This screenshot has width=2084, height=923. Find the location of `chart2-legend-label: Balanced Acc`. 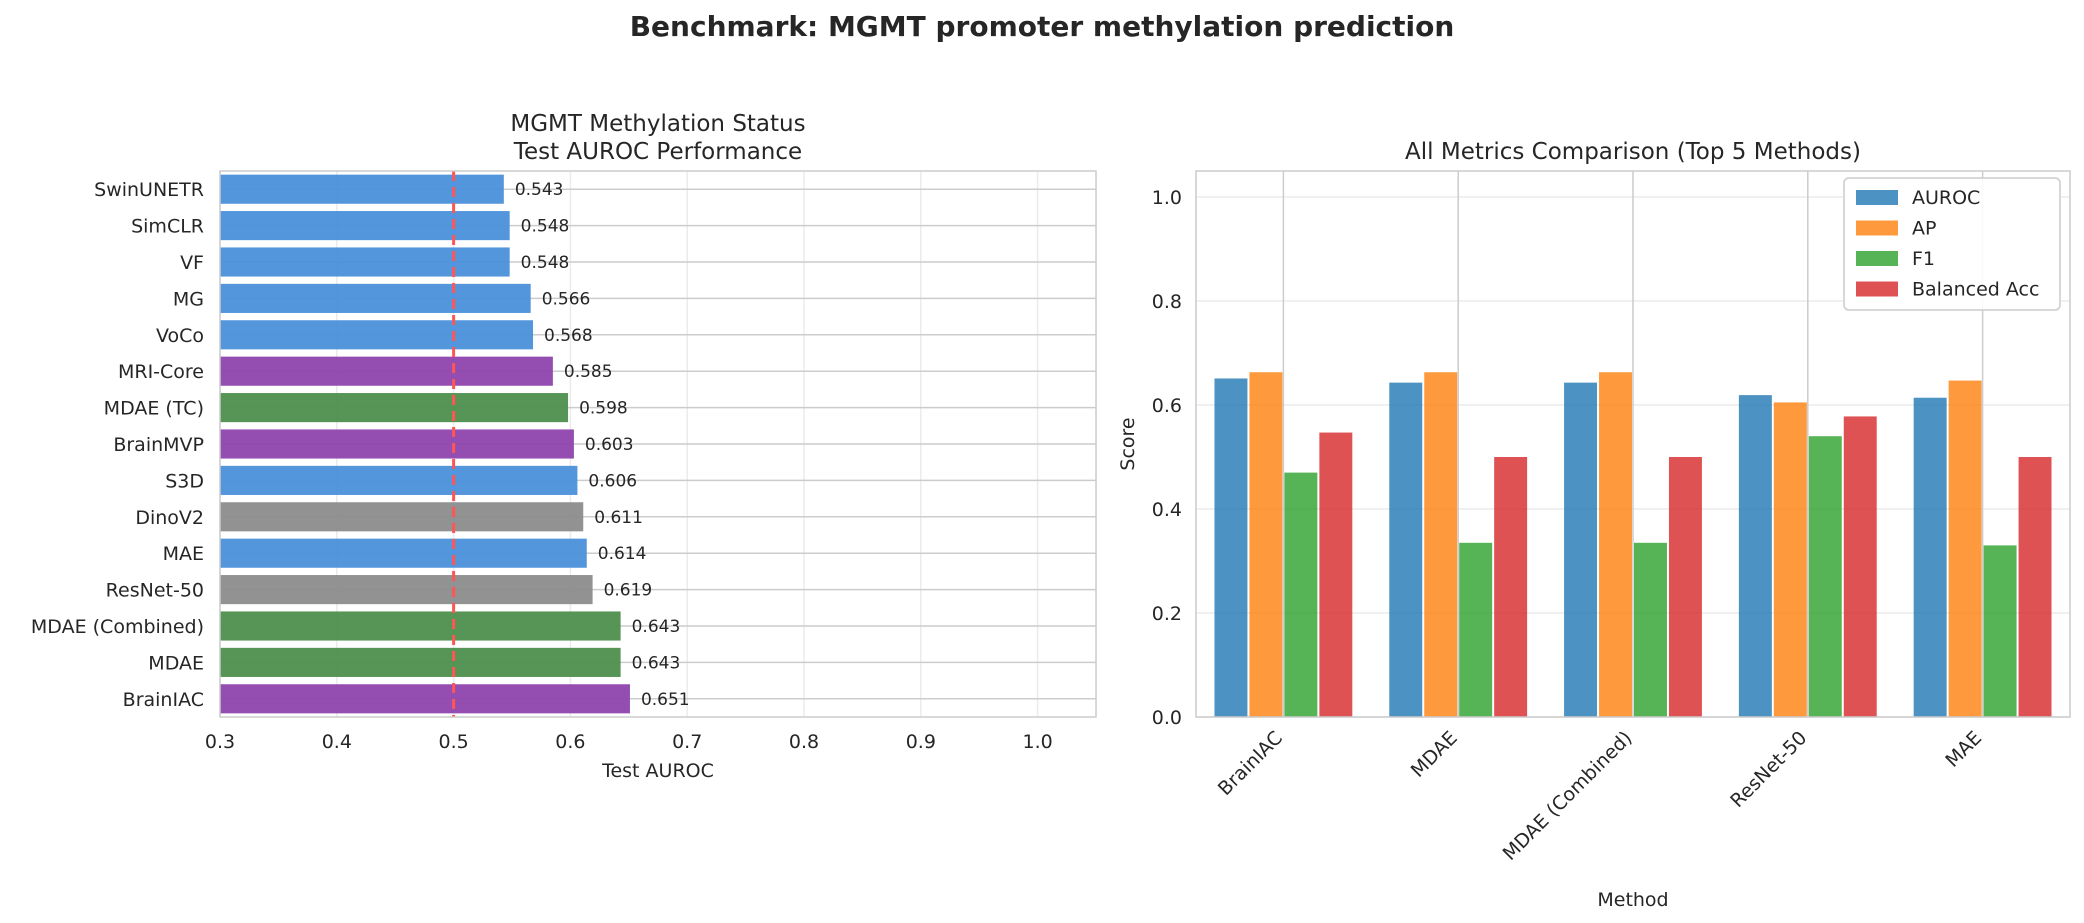

chart2-legend-label: Balanced Acc is located at coordinates (1975, 290).